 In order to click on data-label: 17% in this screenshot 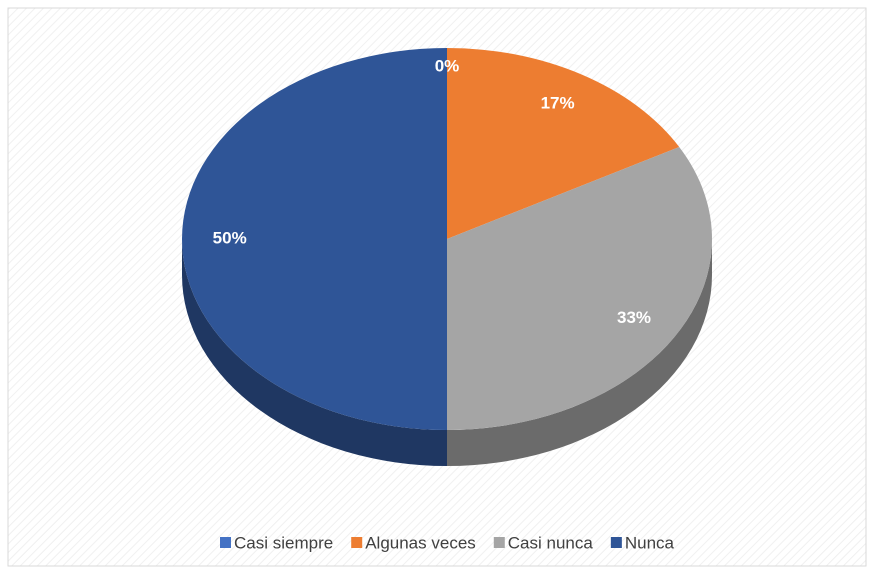, I will do `click(558, 103)`.